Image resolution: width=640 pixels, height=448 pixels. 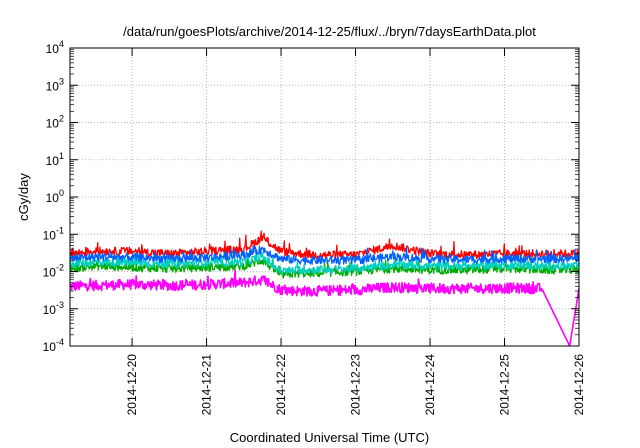 What do you see at coordinates (55, 159) in the screenshot?
I see `y-tick-label: 10¹` at bounding box center [55, 159].